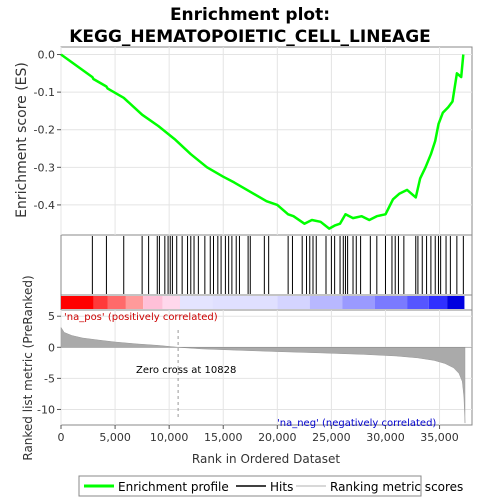  What do you see at coordinates (277, 437) in the screenshot?
I see `xtick-label-4: 20,000` at bounding box center [277, 437].